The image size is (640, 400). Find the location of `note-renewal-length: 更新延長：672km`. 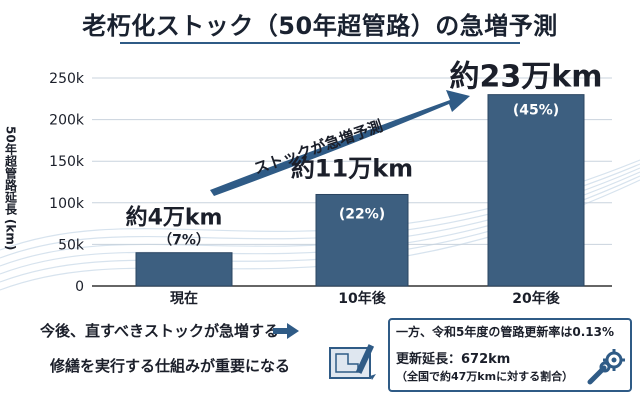

note-renewal-length: 更新延長：672km is located at coordinates (453, 359).